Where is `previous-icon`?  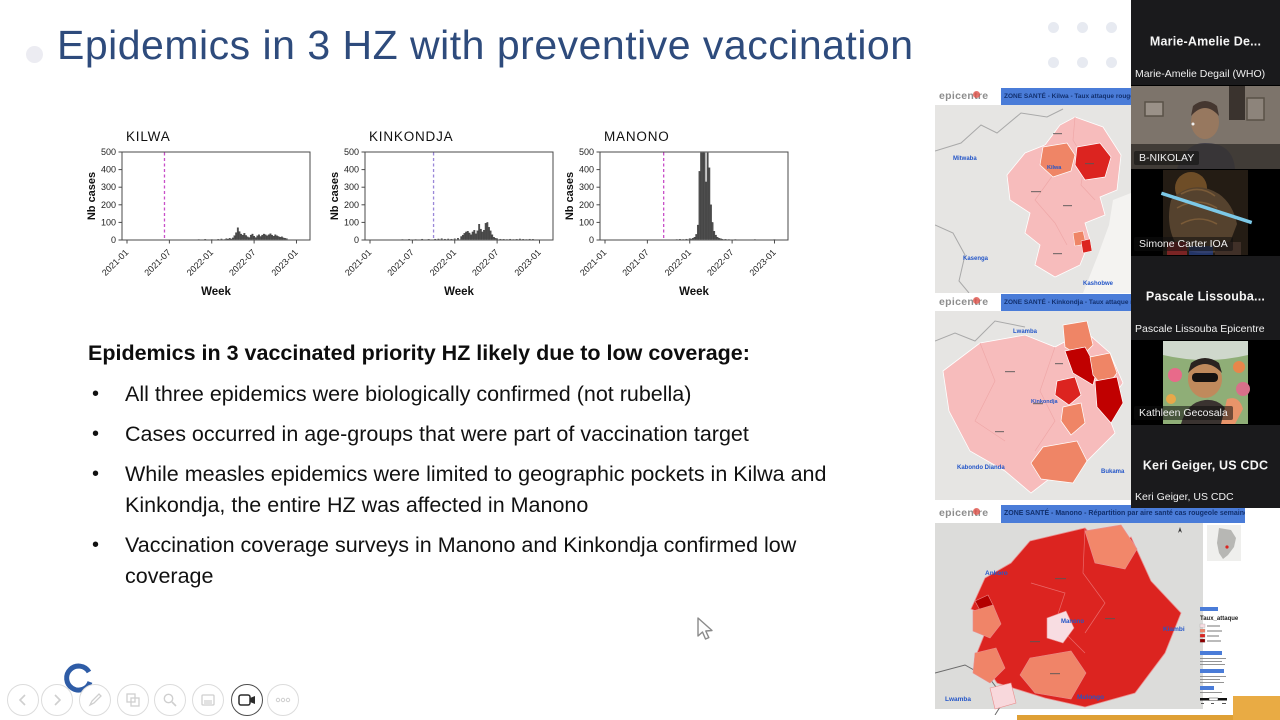 previous-icon is located at coordinates (22, 700).